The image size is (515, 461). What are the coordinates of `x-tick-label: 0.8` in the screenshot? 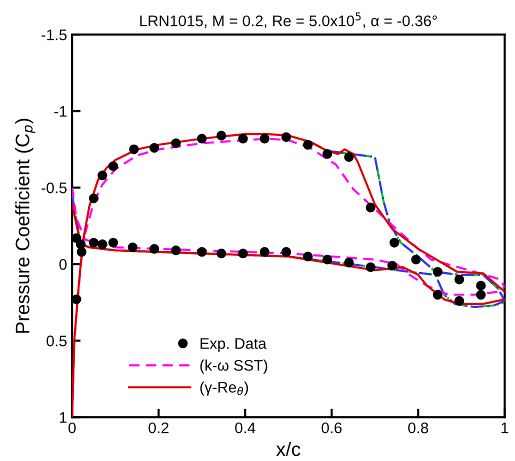 It's located at (418, 428).